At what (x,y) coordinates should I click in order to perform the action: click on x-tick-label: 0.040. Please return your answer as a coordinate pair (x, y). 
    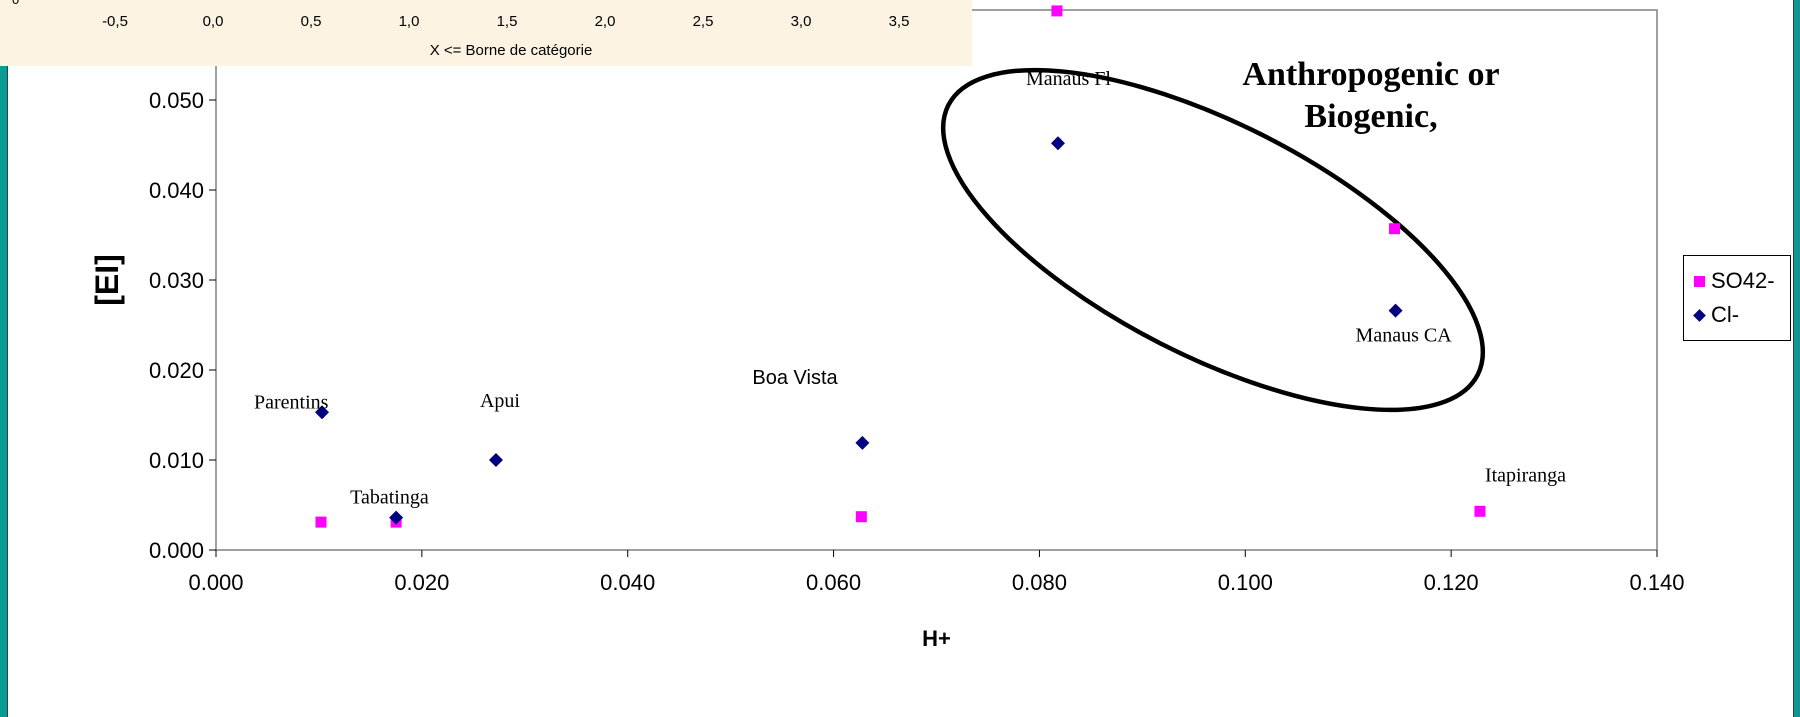
    Looking at the image, I should click on (627, 582).